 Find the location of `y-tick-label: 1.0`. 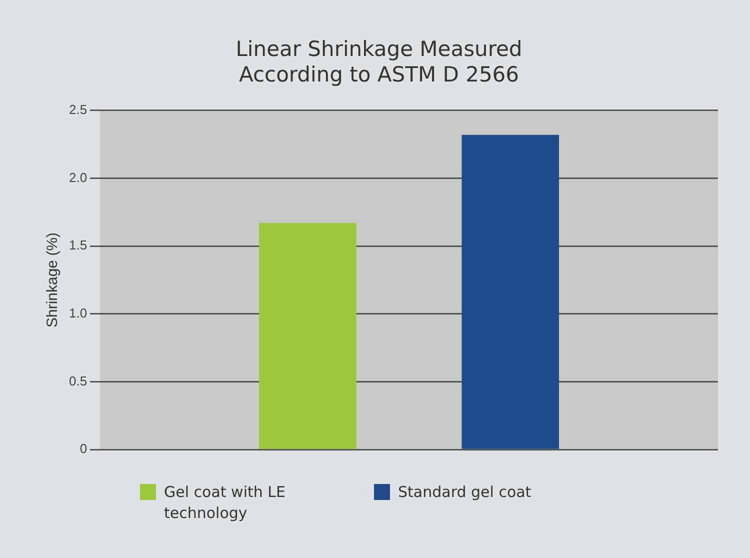

y-tick-label: 1.0 is located at coordinates (78, 313).